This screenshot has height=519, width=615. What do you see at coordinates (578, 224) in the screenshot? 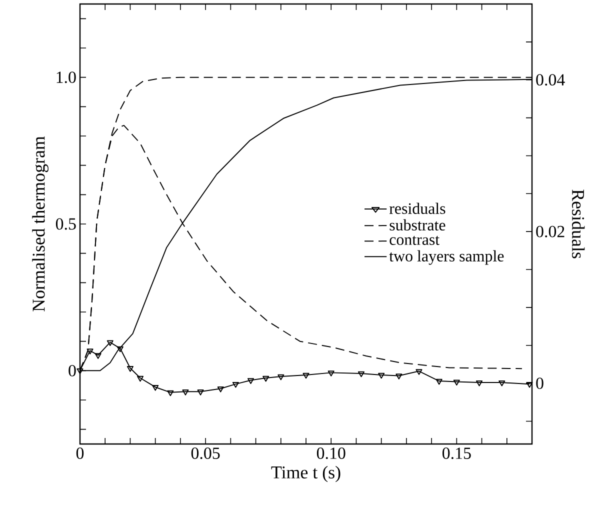
I see `y2-axis-title: Residuals` at bounding box center [578, 224].